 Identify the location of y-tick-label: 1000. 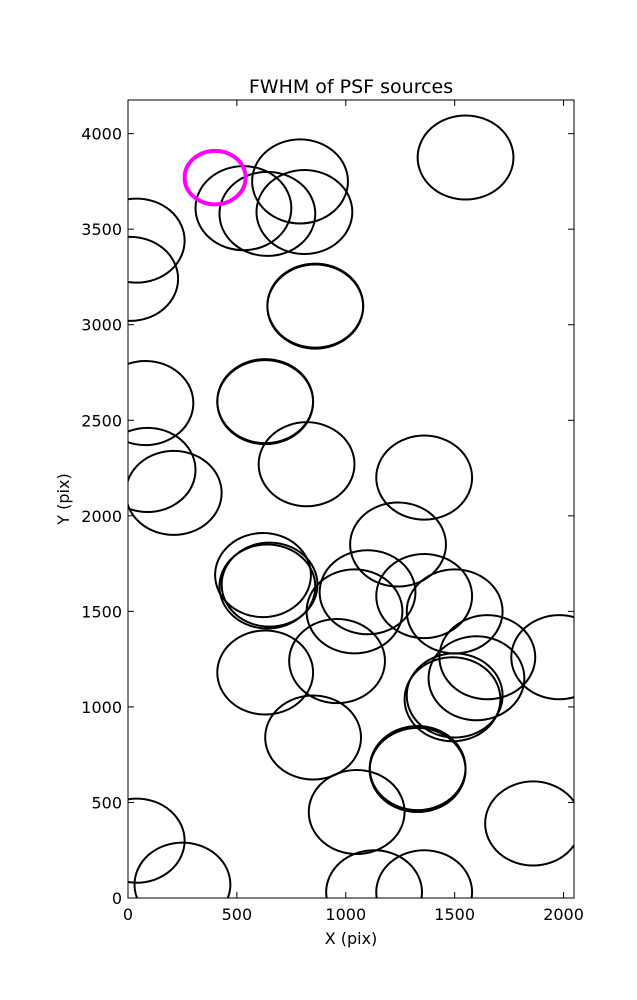
(101, 707).